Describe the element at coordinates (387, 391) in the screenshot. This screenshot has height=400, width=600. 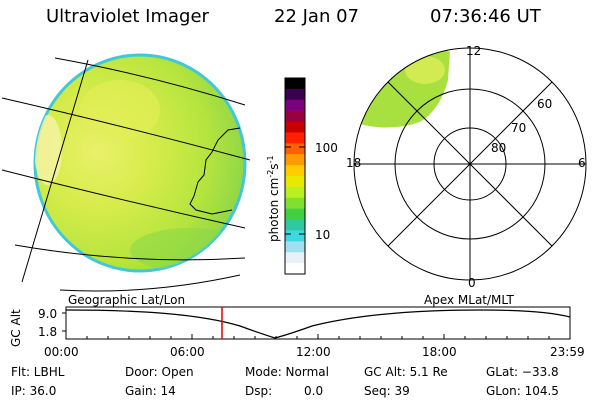
I see `seq-info: Seq: 39` at that location.